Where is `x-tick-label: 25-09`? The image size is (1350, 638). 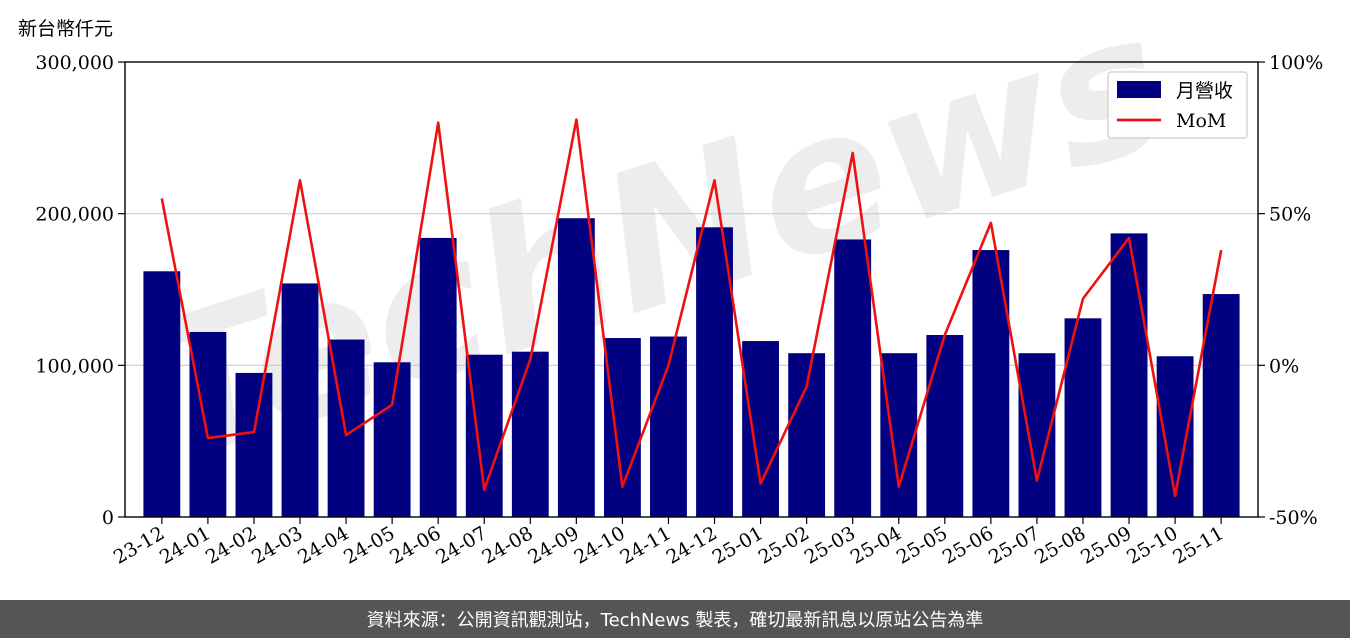
x-tick-label: 25-09 is located at coordinates (1106, 545).